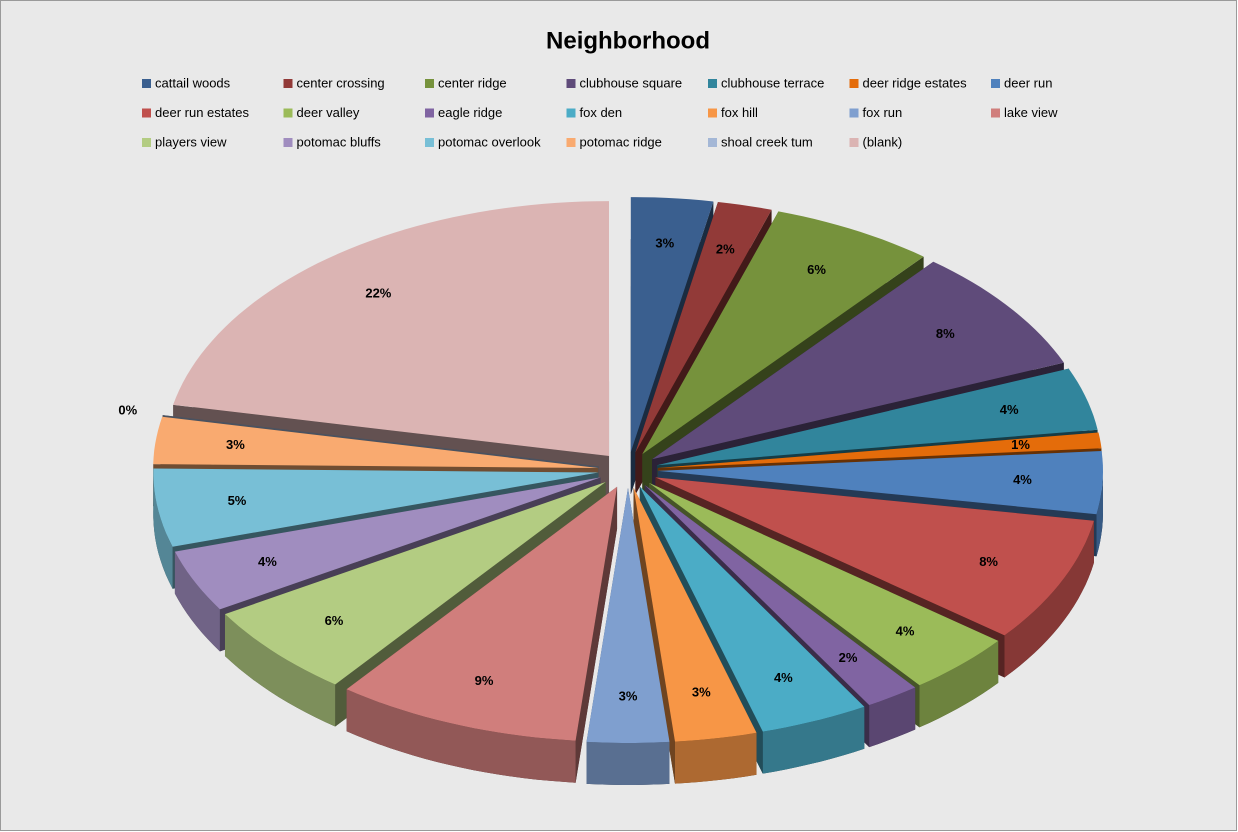 This screenshot has height=832, width=1238. I want to click on legend-label: center ridge, so click(472, 82).